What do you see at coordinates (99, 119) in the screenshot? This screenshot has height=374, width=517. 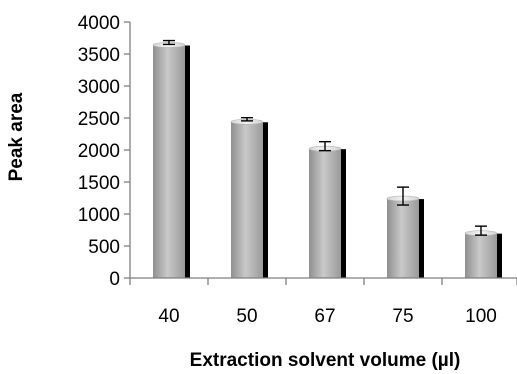 I see `y-tick-label: 2500` at bounding box center [99, 119].